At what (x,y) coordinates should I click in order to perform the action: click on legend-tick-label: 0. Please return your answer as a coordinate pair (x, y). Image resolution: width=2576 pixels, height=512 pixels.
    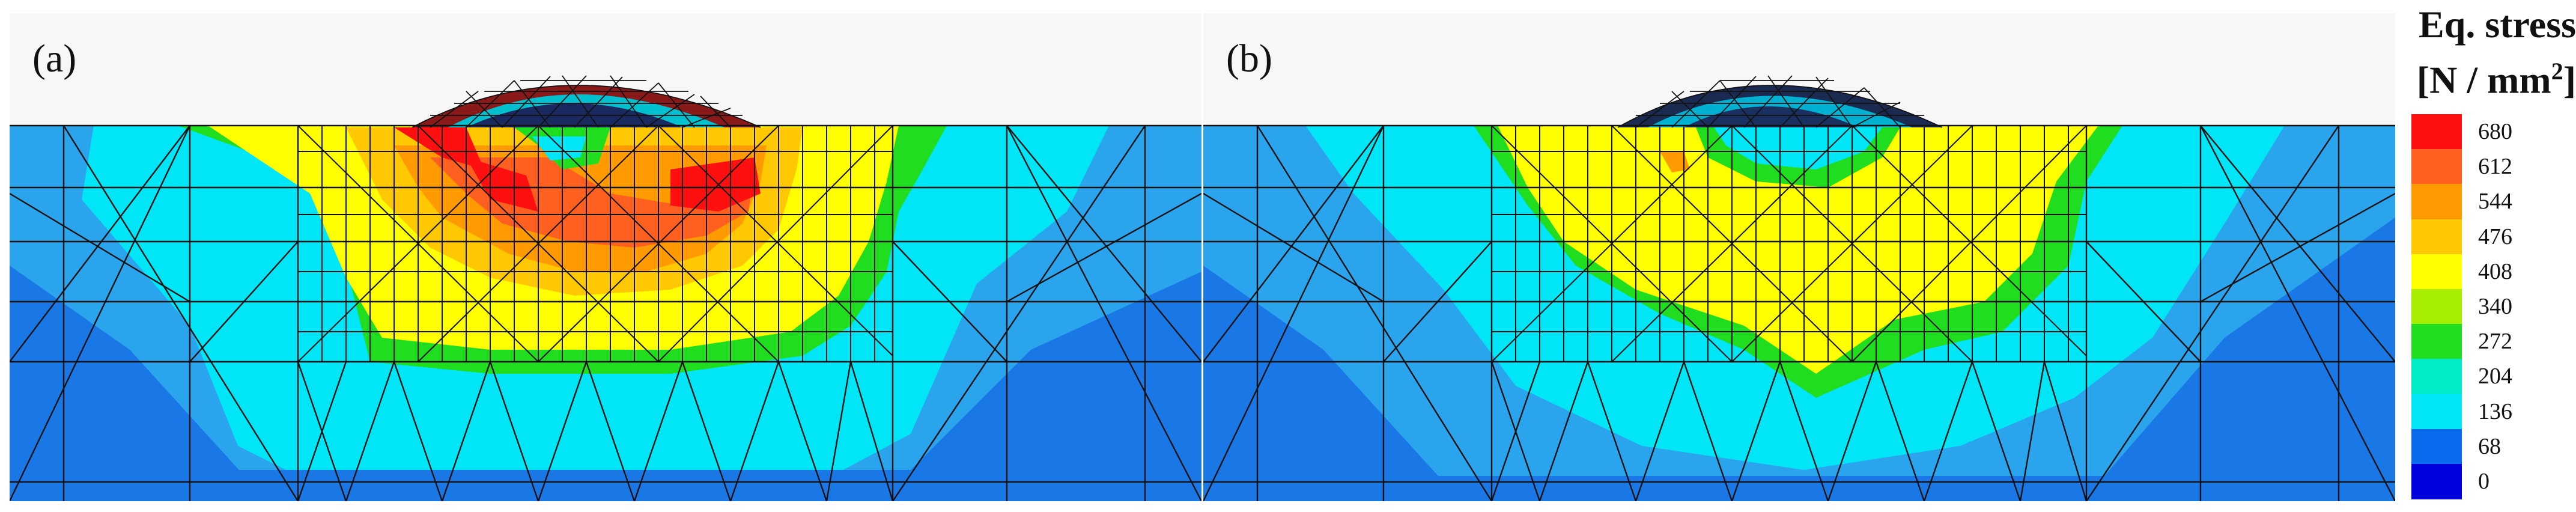
    Looking at the image, I should click on (2483, 481).